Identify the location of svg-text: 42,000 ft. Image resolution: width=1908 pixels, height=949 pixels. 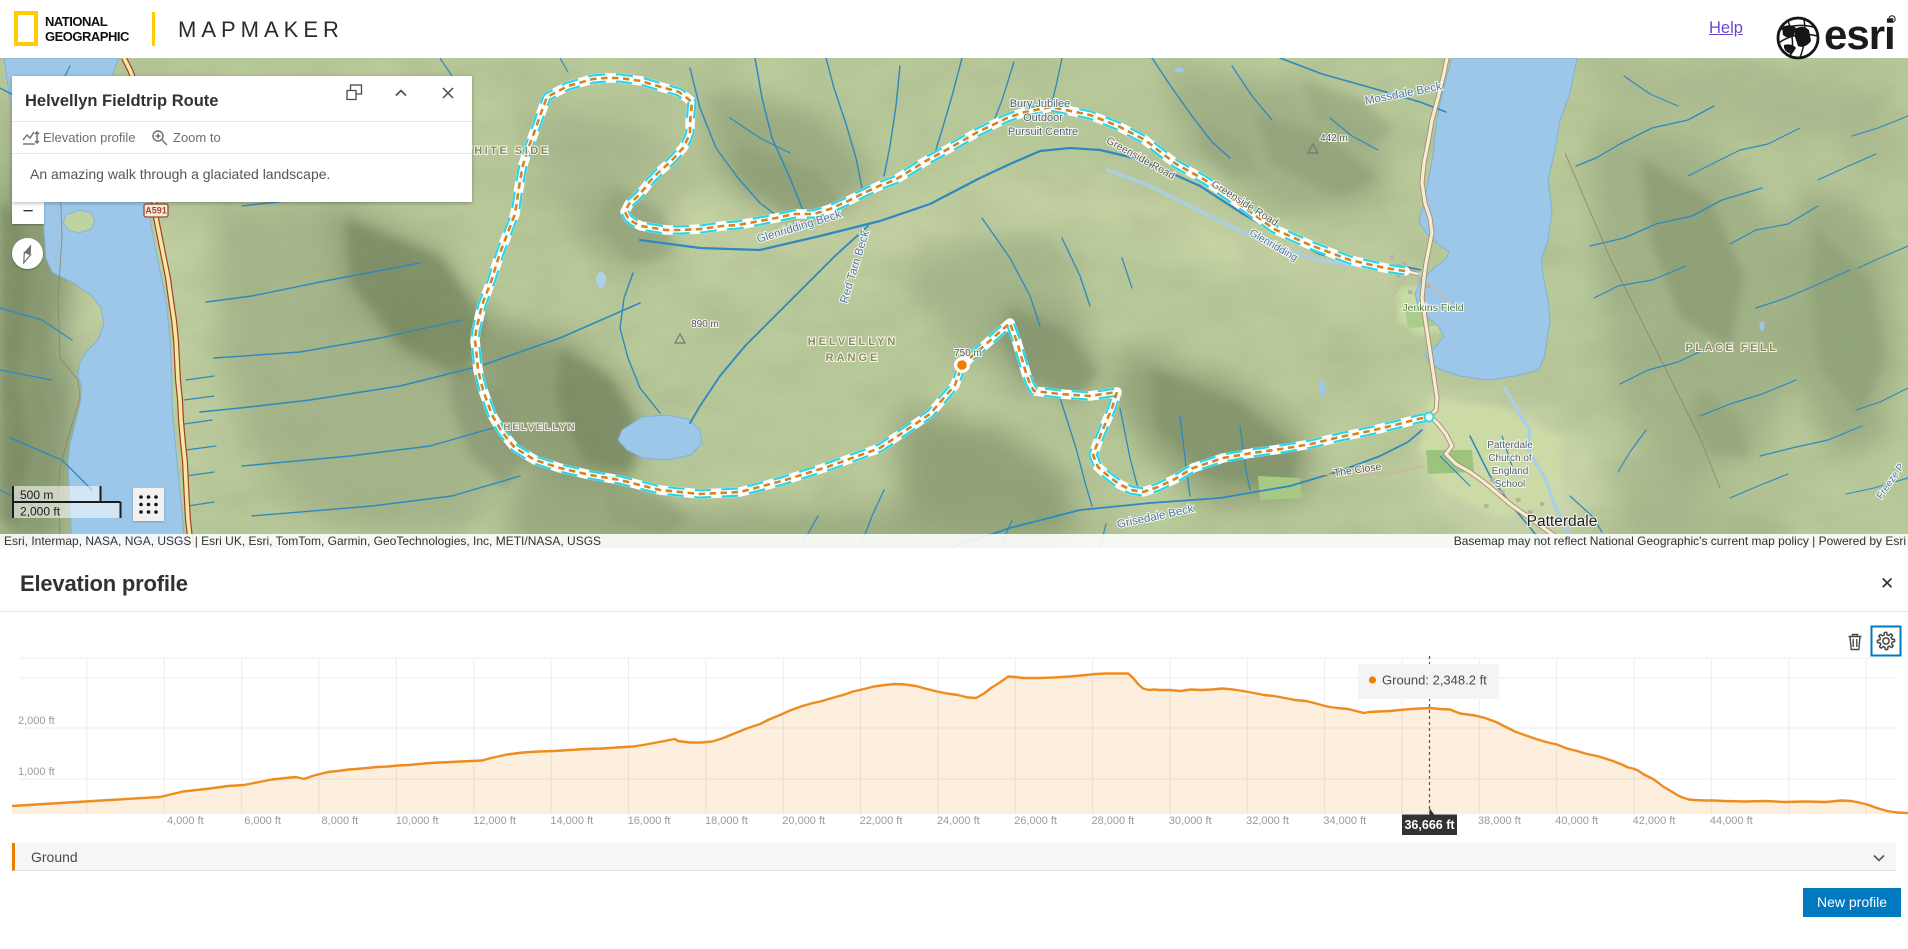
(1654, 821).